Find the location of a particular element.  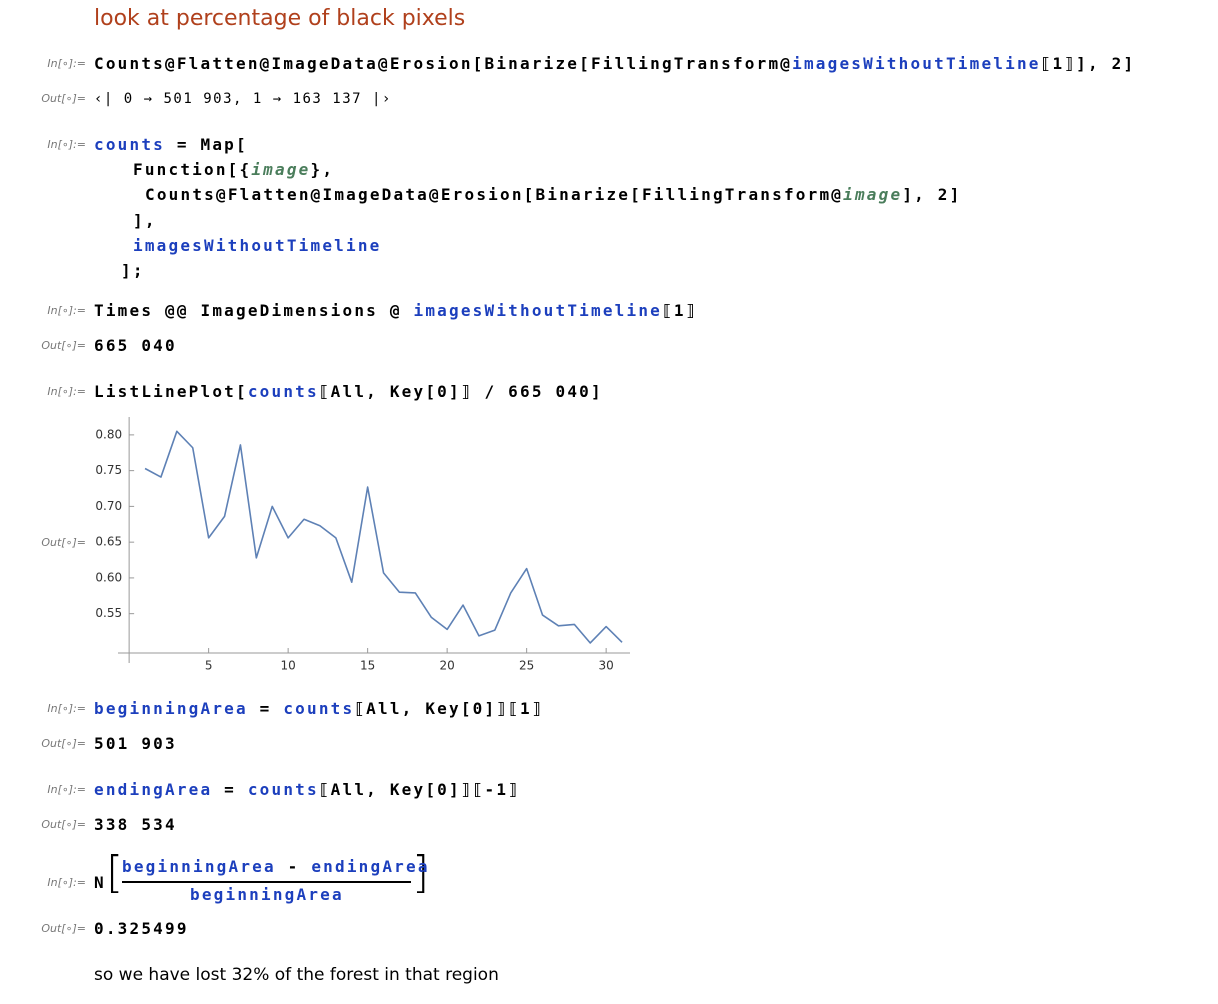

bracket: [ is located at coordinates (115, 872).